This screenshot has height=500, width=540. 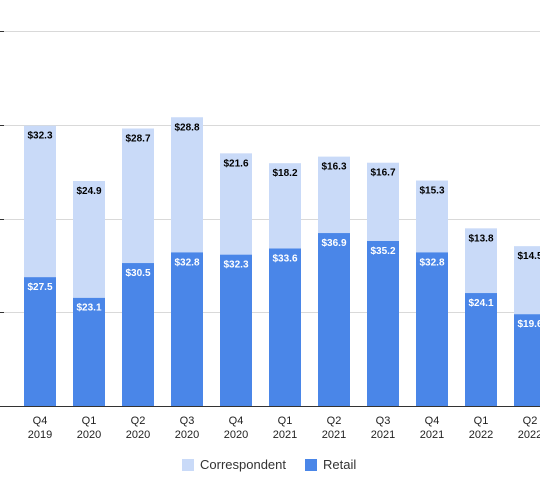 I want to click on data-label-retail: $35.2, so click(x=382, y=251).